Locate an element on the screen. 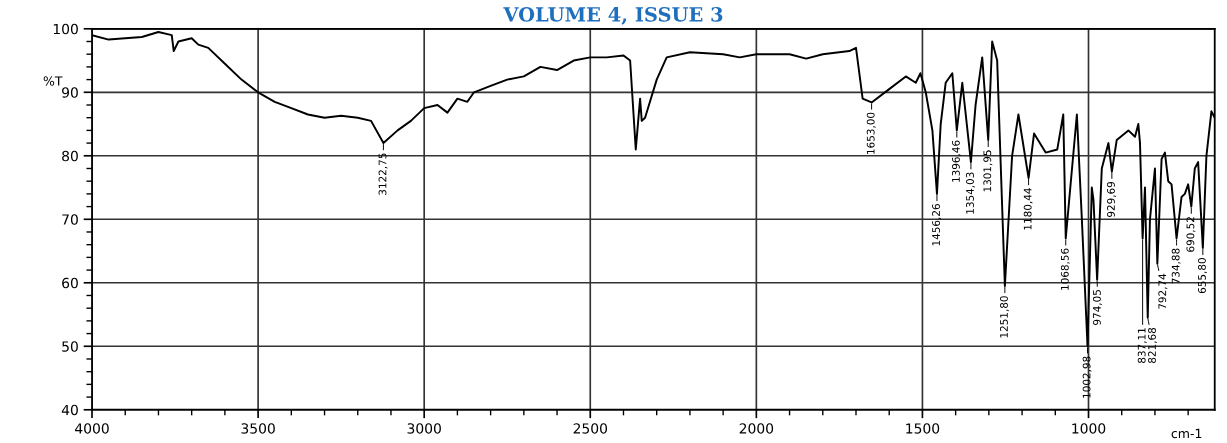  annotation: 1396,46 is located at coordinates (956, 161).